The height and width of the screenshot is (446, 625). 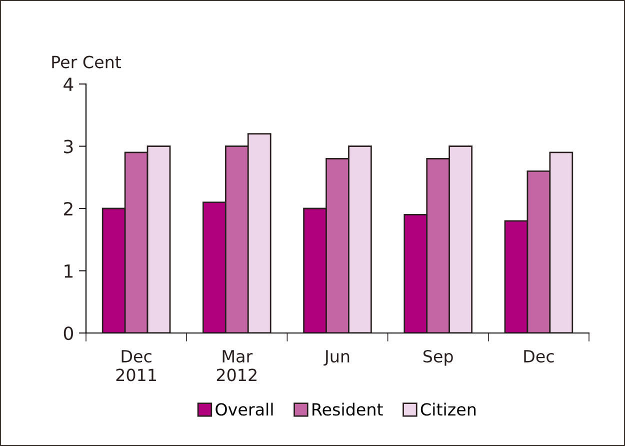 What do you see at coordinates (539, 356) in the screenshot?
I see `x-tick-label: Dec` at bounding box center [539, 356].